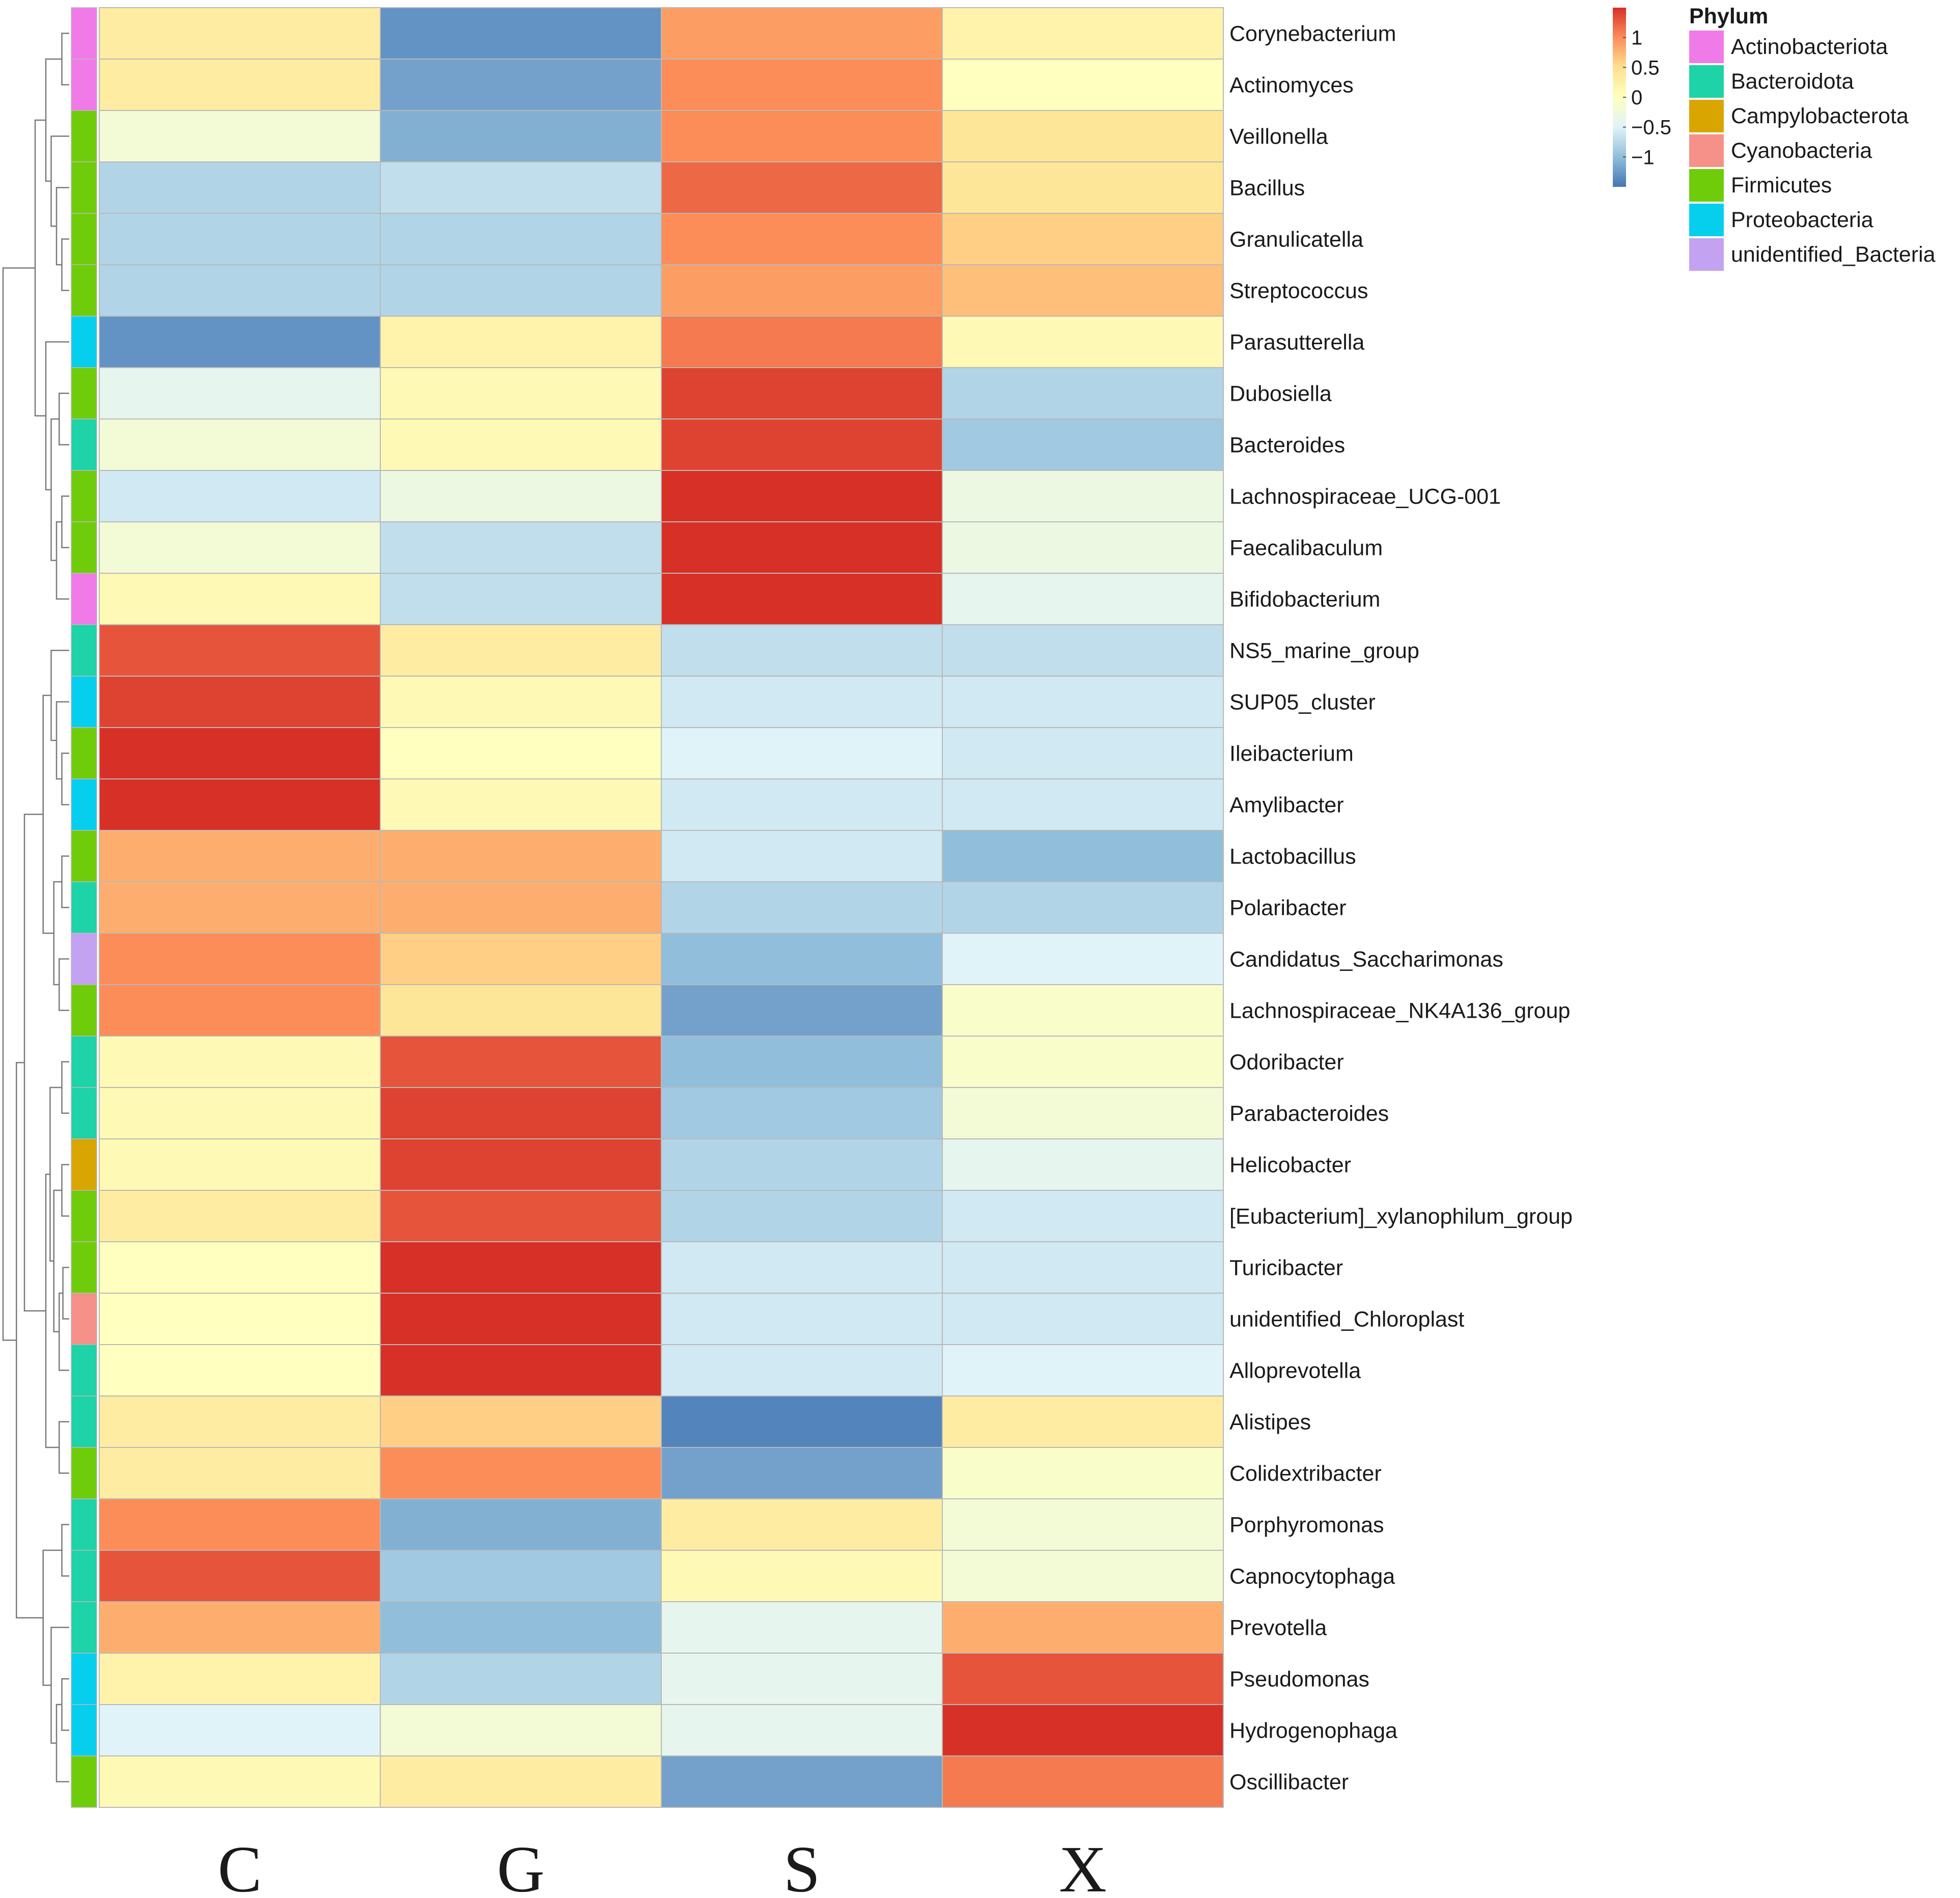  Describe the element at coordinates (240, 1865) in the screenshot. I see `column-label: C` at that location.